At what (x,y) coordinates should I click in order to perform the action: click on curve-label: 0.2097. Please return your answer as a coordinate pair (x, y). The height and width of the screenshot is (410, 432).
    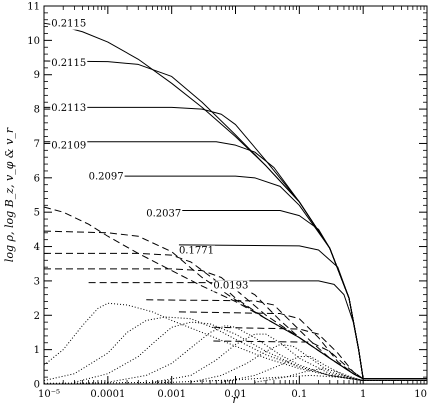
    Looking at the image, I should click on (106, 177).